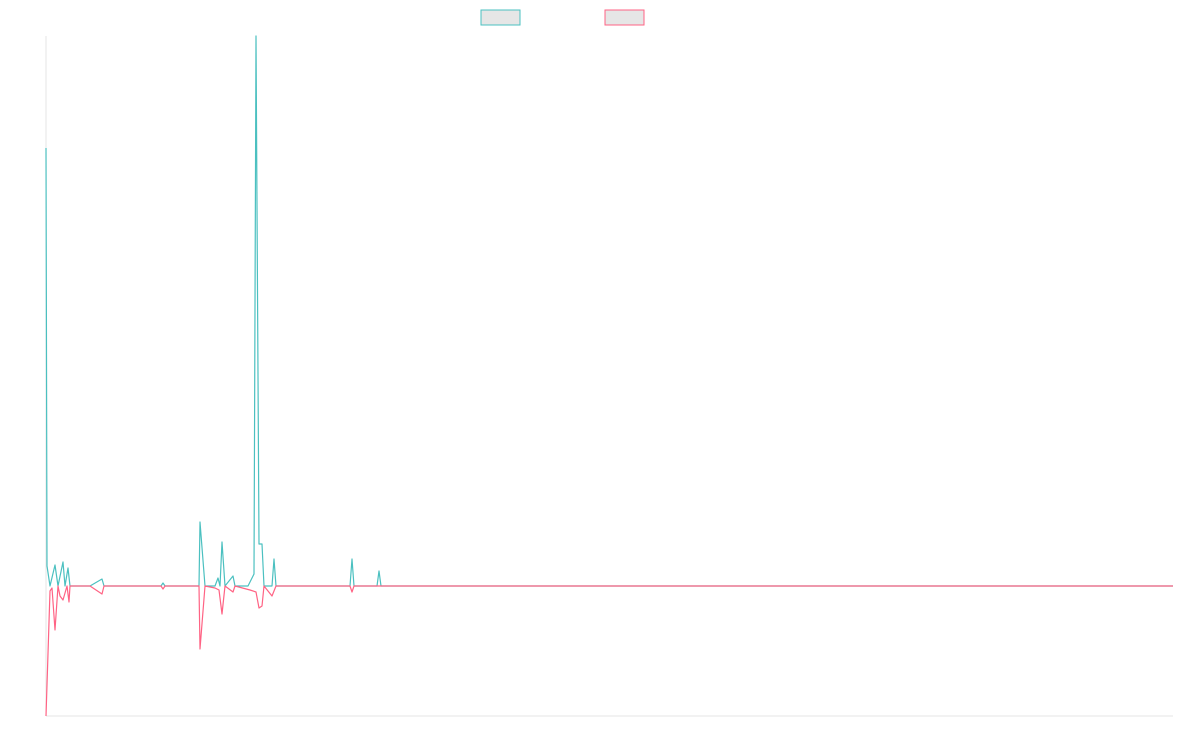 This screenshot has width=1200, height=750. What do you see at coordinates (624, 17) in the screenshot?
I see `legend-swatch-series_b` at bounding box center [624, 17].